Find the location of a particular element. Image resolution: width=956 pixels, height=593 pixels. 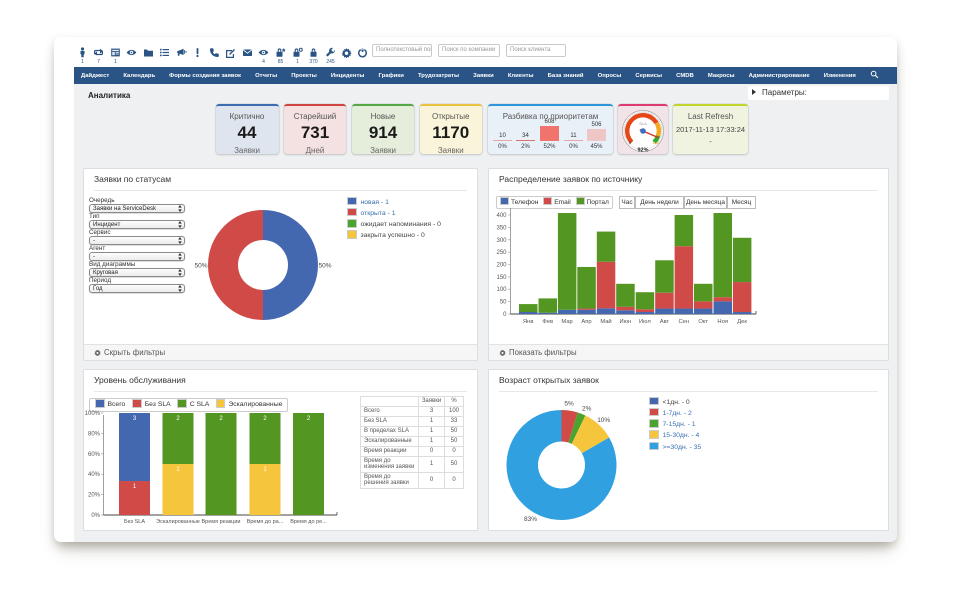

svg-text: Мар is located at coordinates (566, 322).